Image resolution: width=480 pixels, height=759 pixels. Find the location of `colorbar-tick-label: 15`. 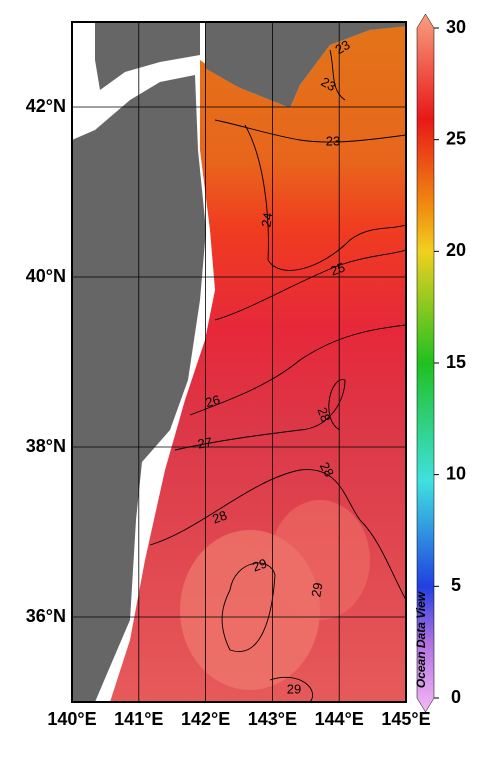

colorbar-tick-label: 15 is located at coordinates (456, 362).